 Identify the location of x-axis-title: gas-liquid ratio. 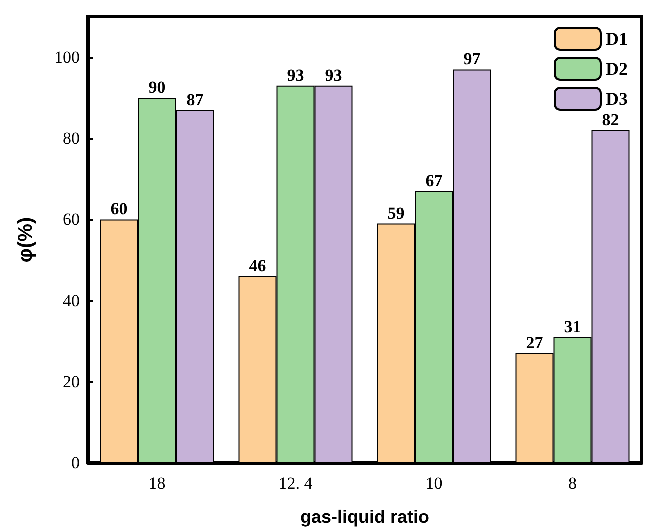
(365, 517).